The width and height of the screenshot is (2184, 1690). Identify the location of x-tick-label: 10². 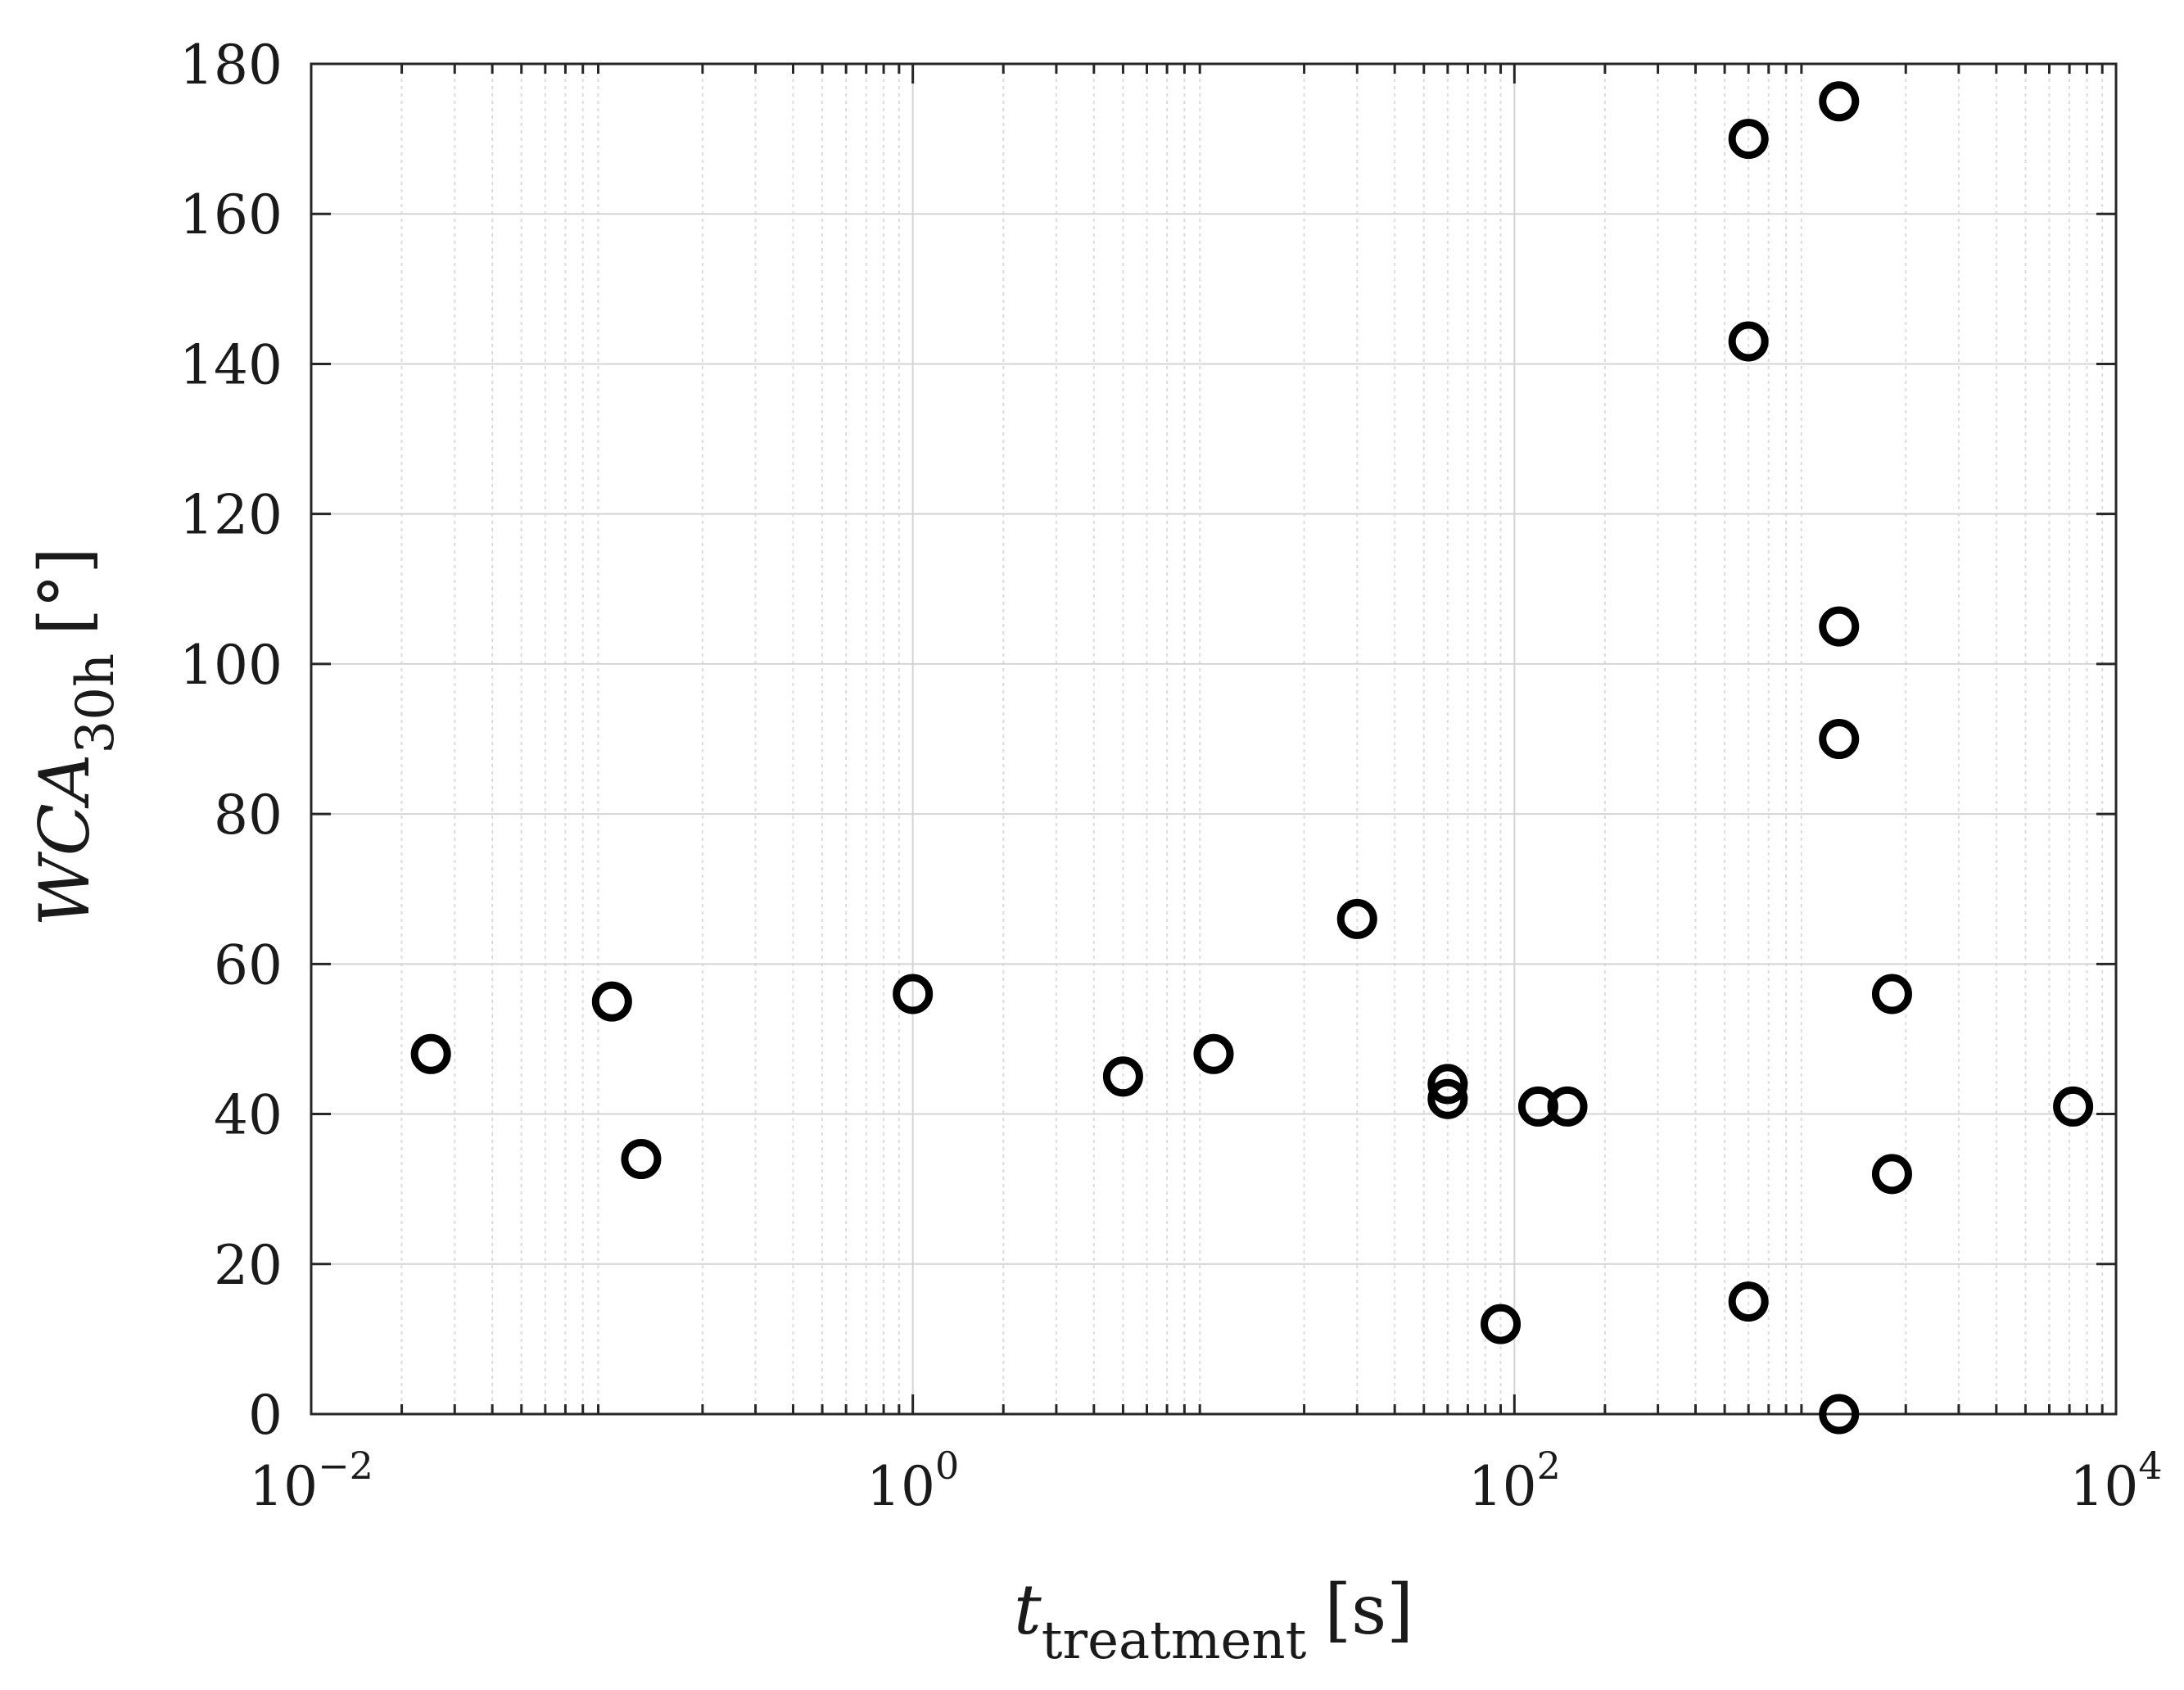
(1515, 1481).